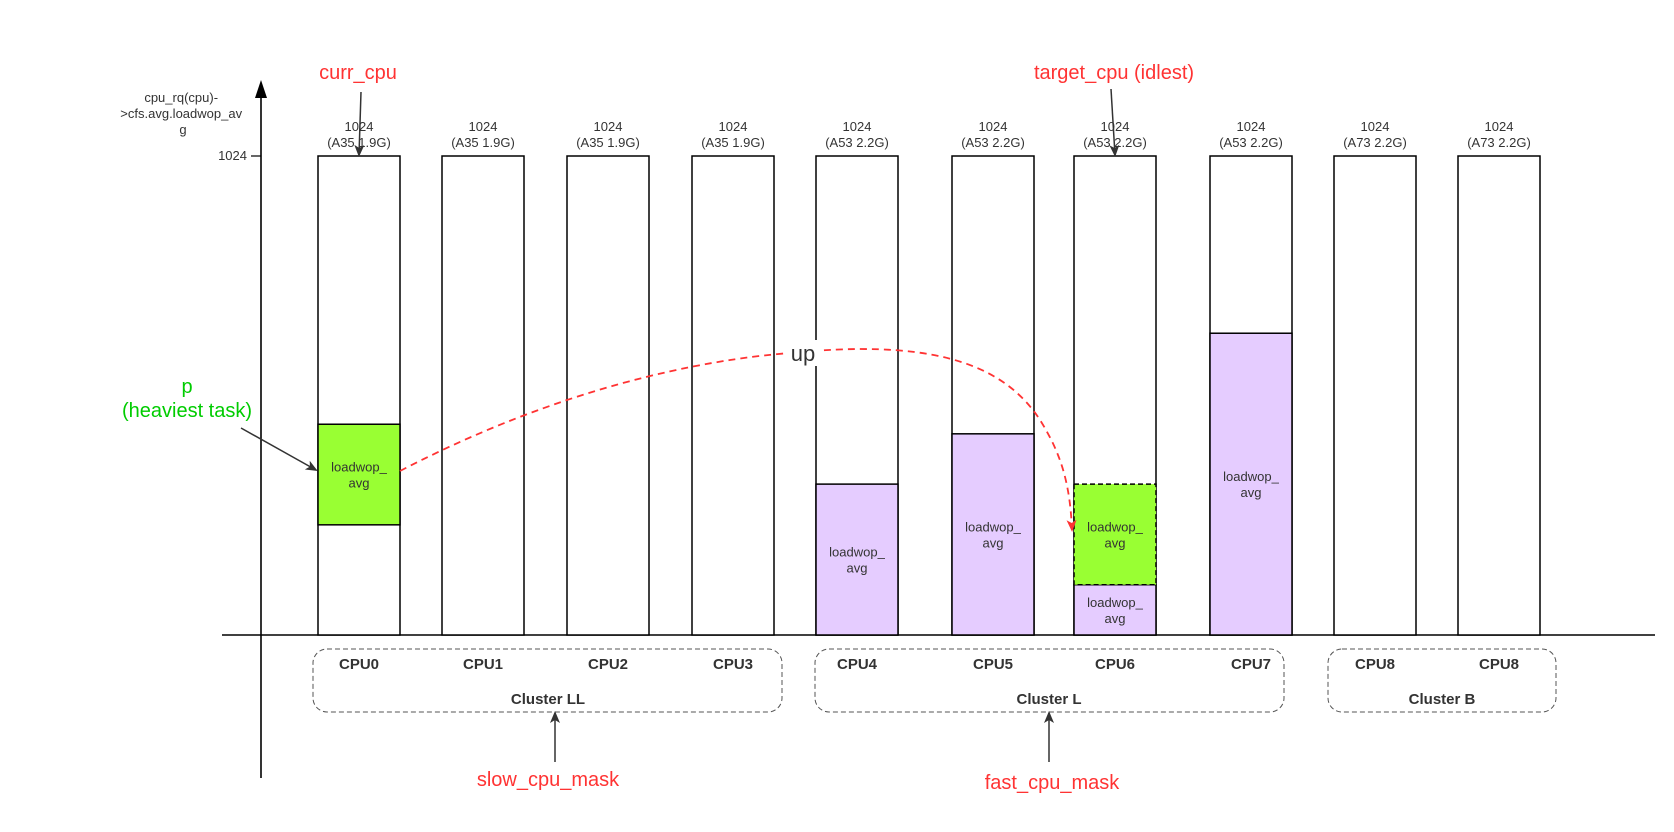  I want to click on cluster-ll-label: Cluster LL, so click(548, 699).